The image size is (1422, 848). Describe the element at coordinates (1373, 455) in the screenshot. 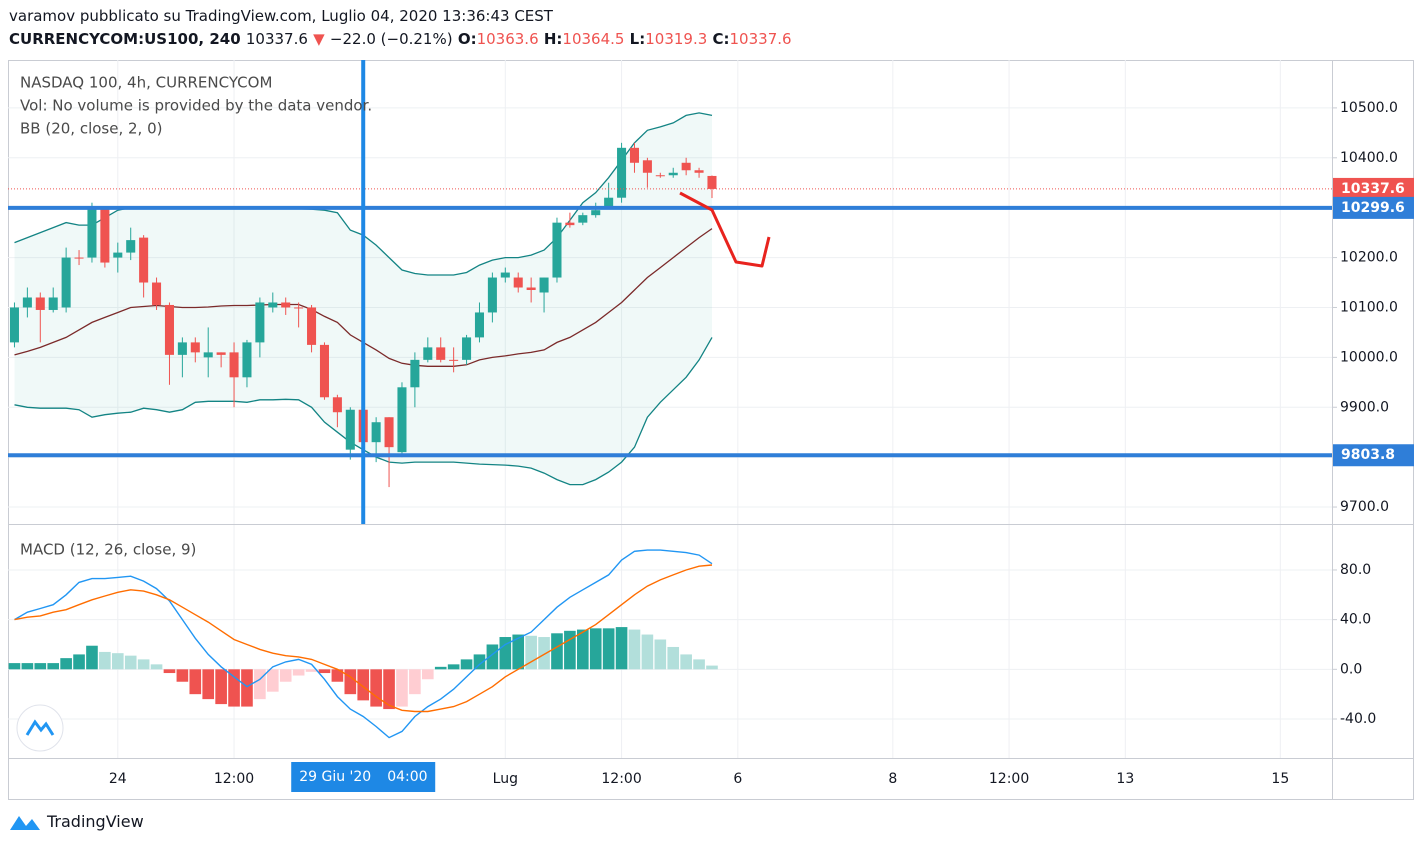

I see `level-tag` at that location.